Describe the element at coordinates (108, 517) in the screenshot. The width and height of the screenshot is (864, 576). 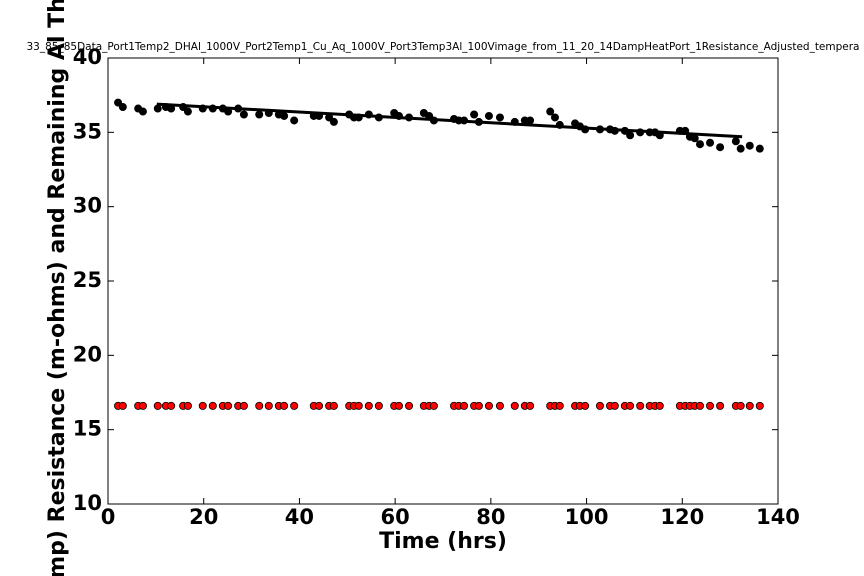
I see `x-tick-label: 0` at that location.